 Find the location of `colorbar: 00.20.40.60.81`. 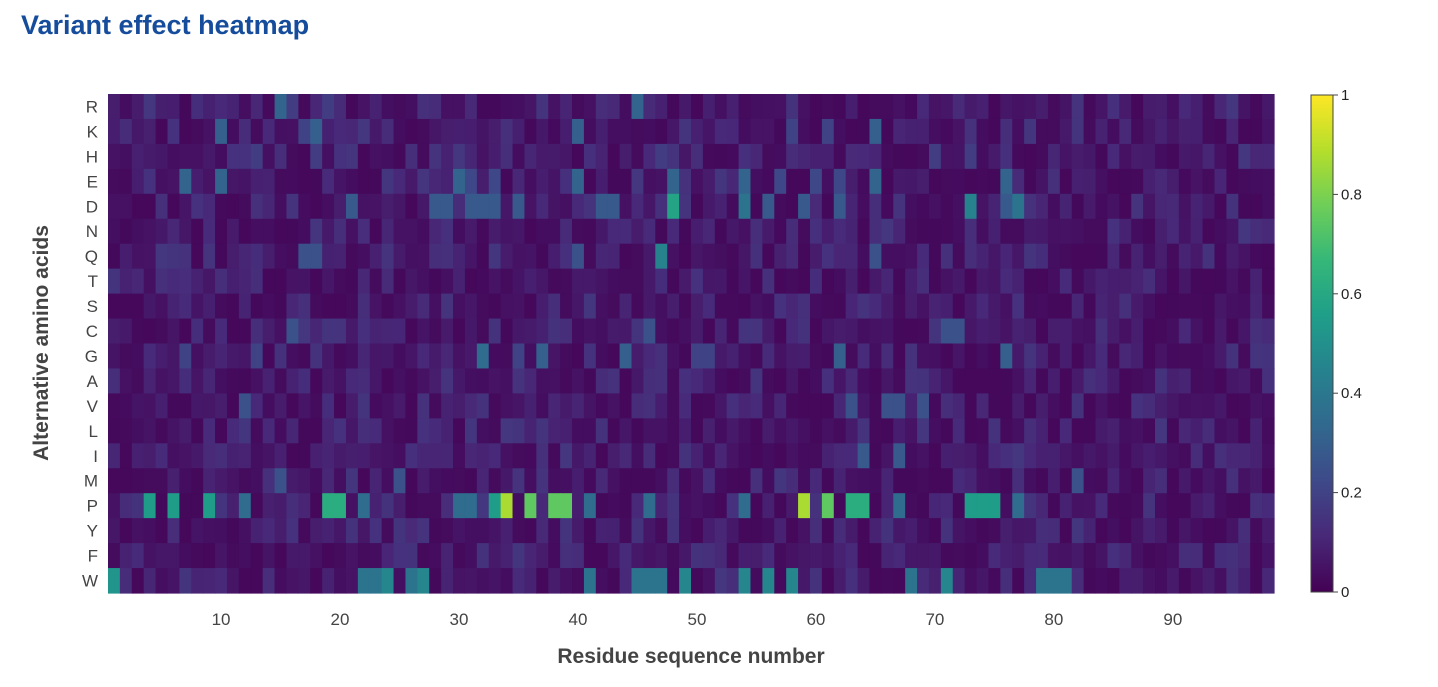

colorbar: 00.20.40.60.81 is located at coordinates (1336, 344).